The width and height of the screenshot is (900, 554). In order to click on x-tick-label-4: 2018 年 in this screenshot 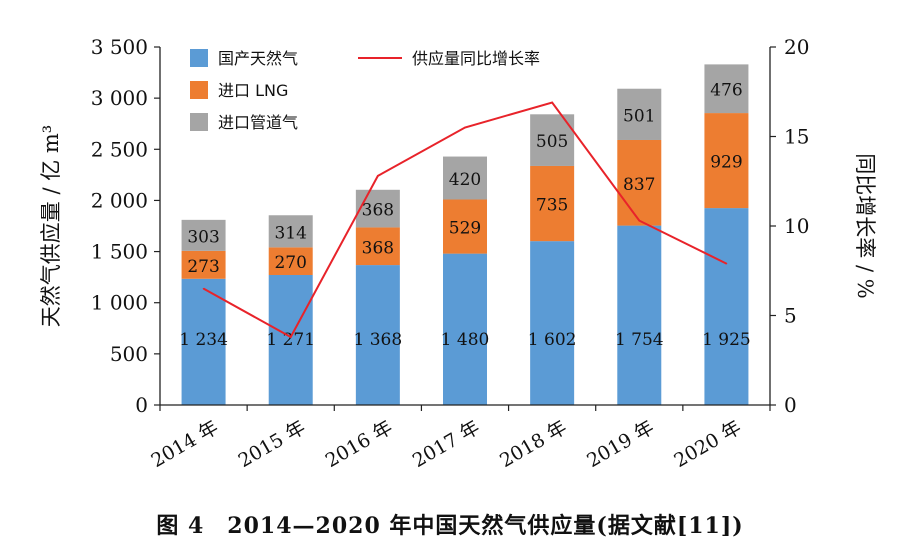, I will do `click(533, 444)`.